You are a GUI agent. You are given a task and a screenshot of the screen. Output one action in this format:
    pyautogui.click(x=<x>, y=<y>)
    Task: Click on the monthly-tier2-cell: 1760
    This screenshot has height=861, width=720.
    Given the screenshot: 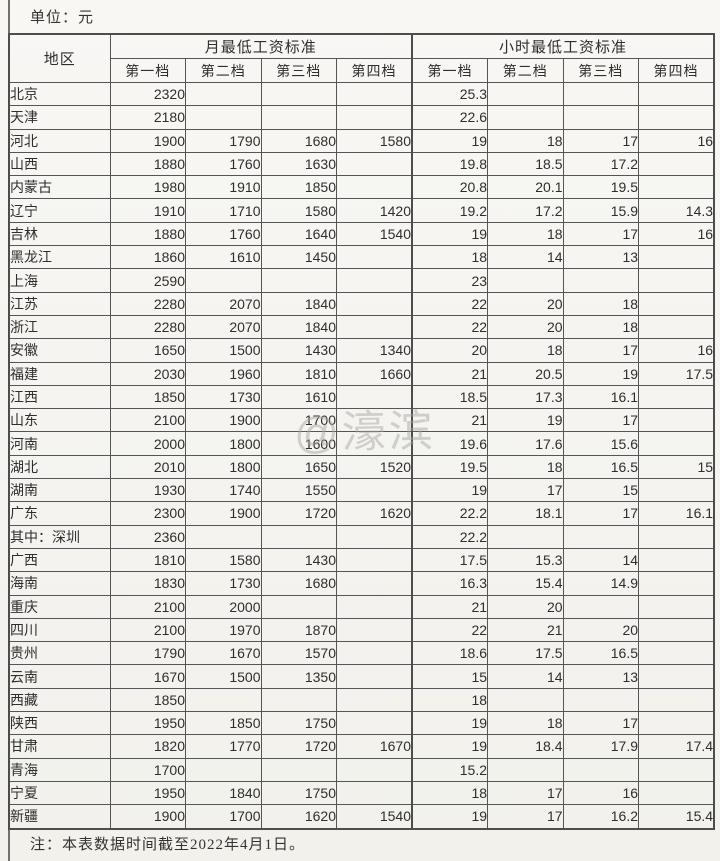 What is the action you would take?
    pyautogui.click(x=223, y=234)
    